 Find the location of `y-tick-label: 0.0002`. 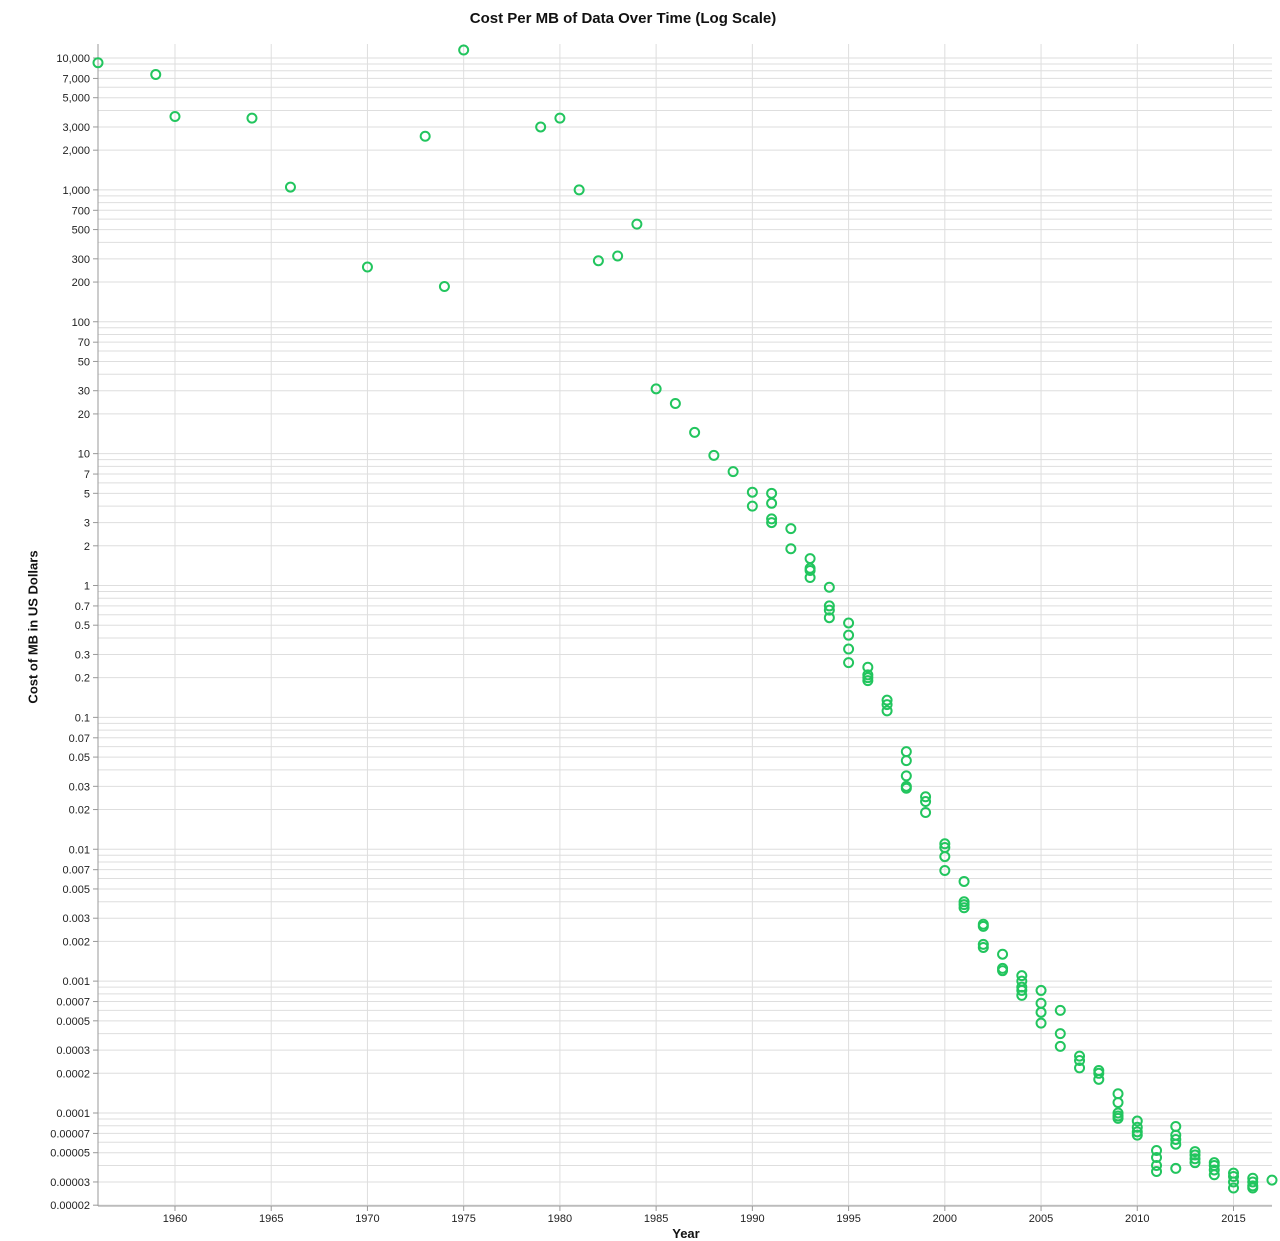

y-tick-label: 0.0002 is located at coordinates (73, 1074).